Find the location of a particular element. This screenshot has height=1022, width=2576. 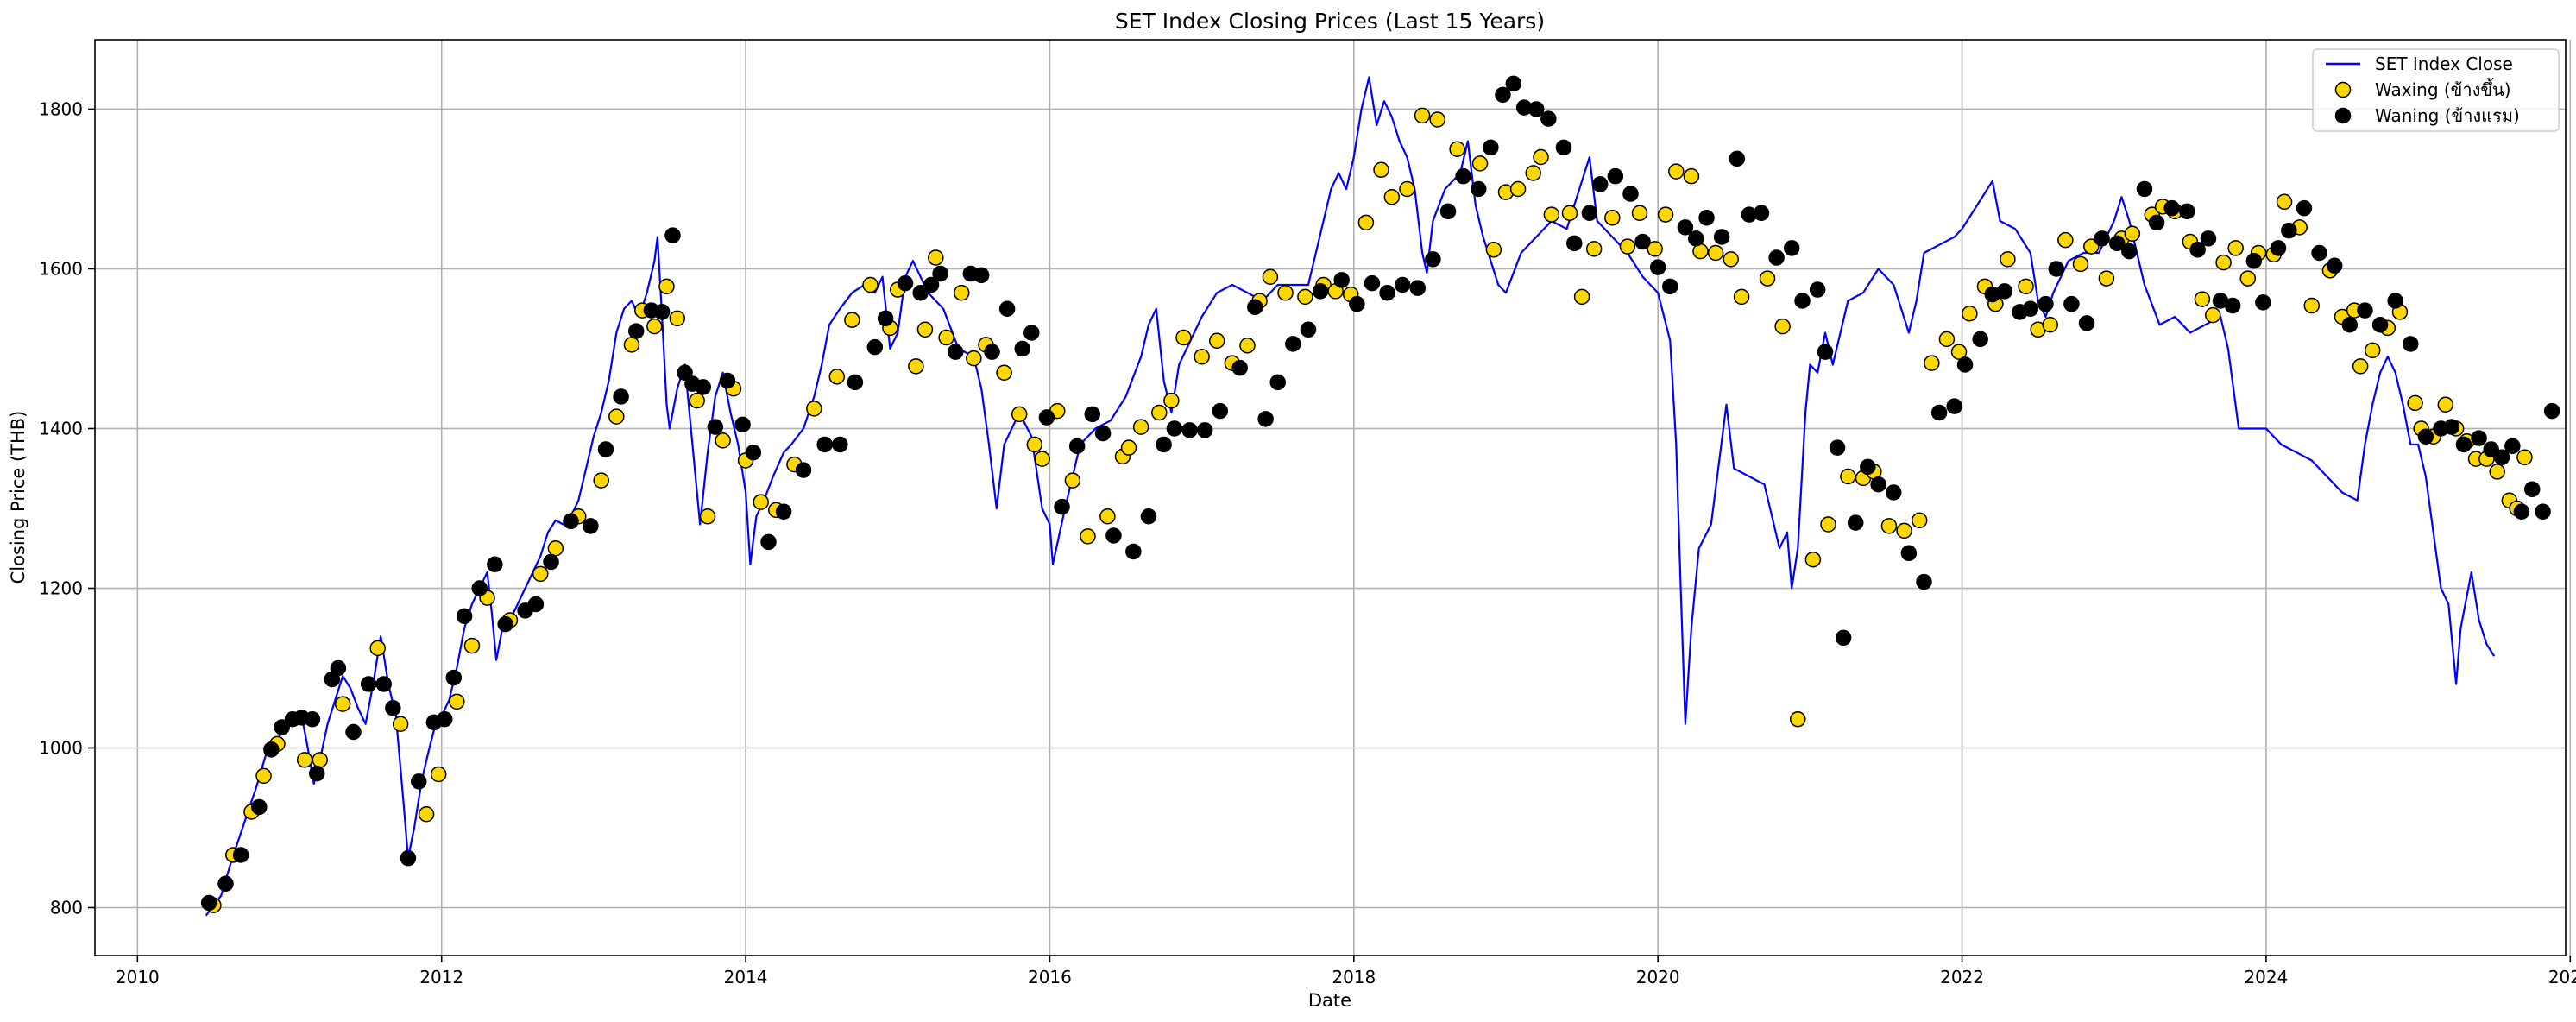

x-tick-label: 2024 is located at coordinates (2266, 977).